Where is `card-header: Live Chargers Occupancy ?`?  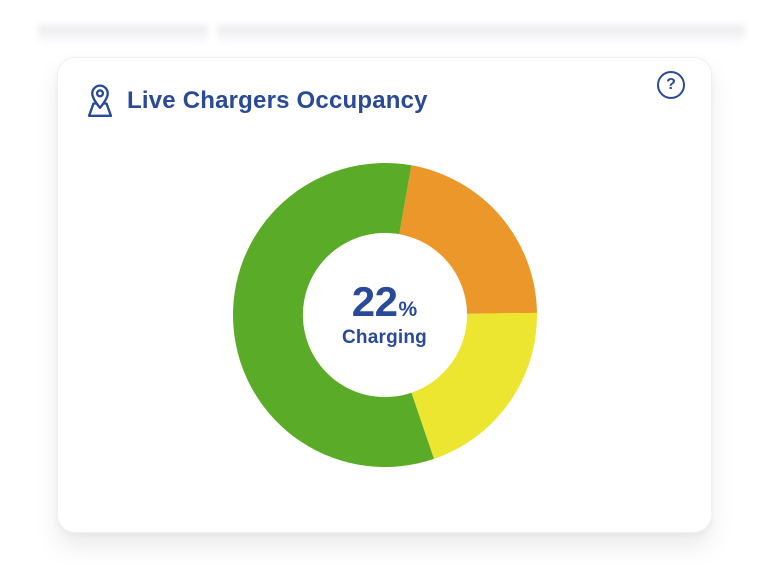 card-header: Live Chargers Occupancy ? is located at coordinates (384, 89).